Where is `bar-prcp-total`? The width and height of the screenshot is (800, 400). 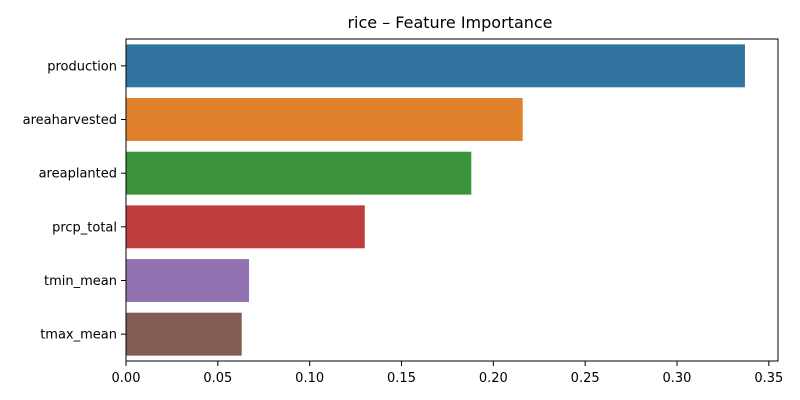 bar-prcp-total is located at coordinates (245, 227).